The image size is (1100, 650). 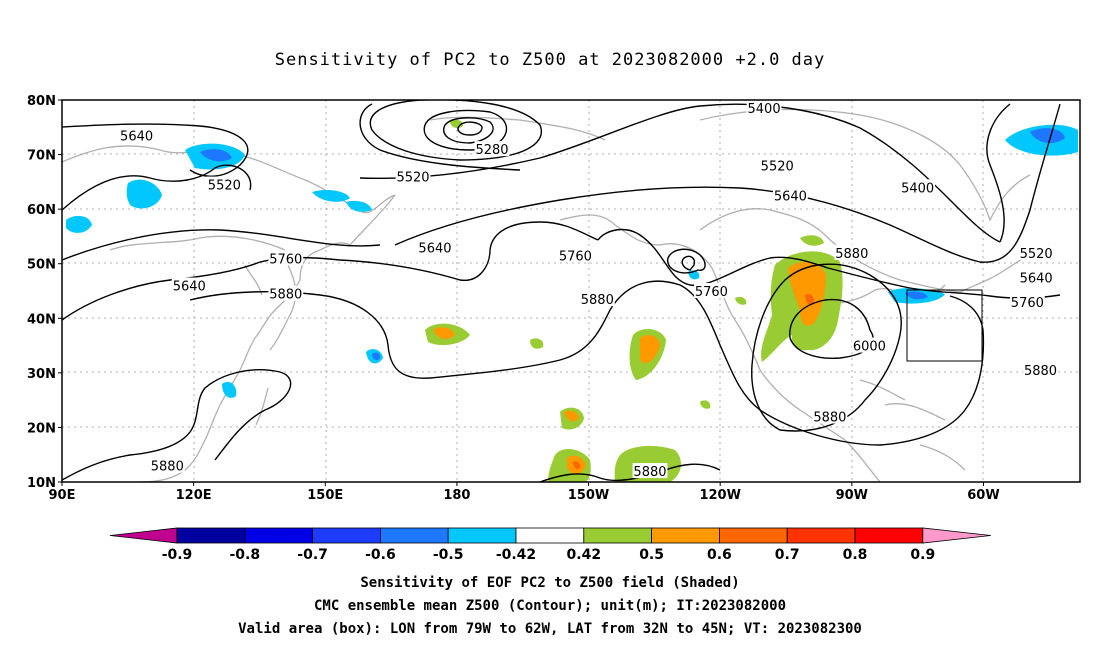 I want to click on colorbar-label: 0.5, so click(x=651, y=555).